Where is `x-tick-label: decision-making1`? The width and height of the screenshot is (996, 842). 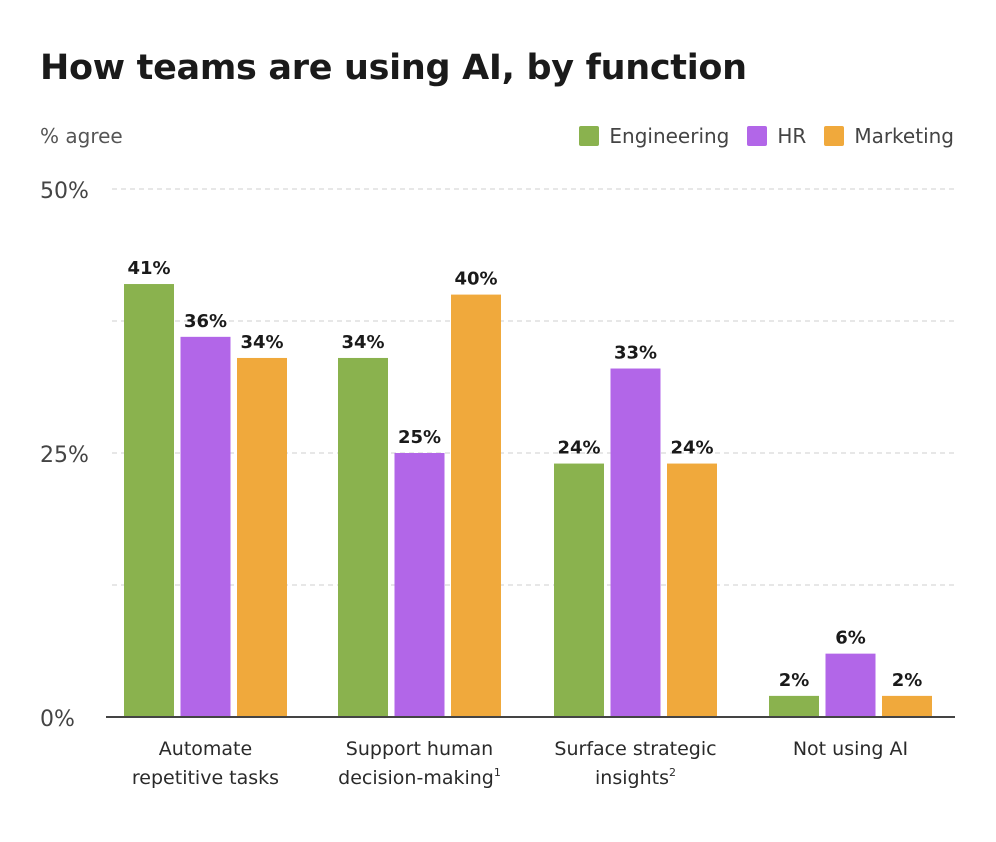 x-tick-label: decision-making1 is located at coordinates (419, 777).